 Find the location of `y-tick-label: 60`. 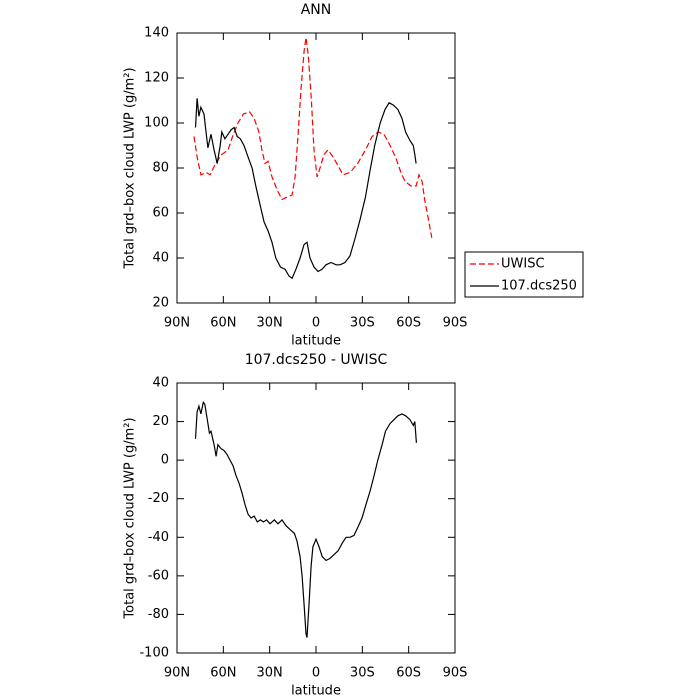

y-tick-label: 60 is located at coordinates (160, 213).